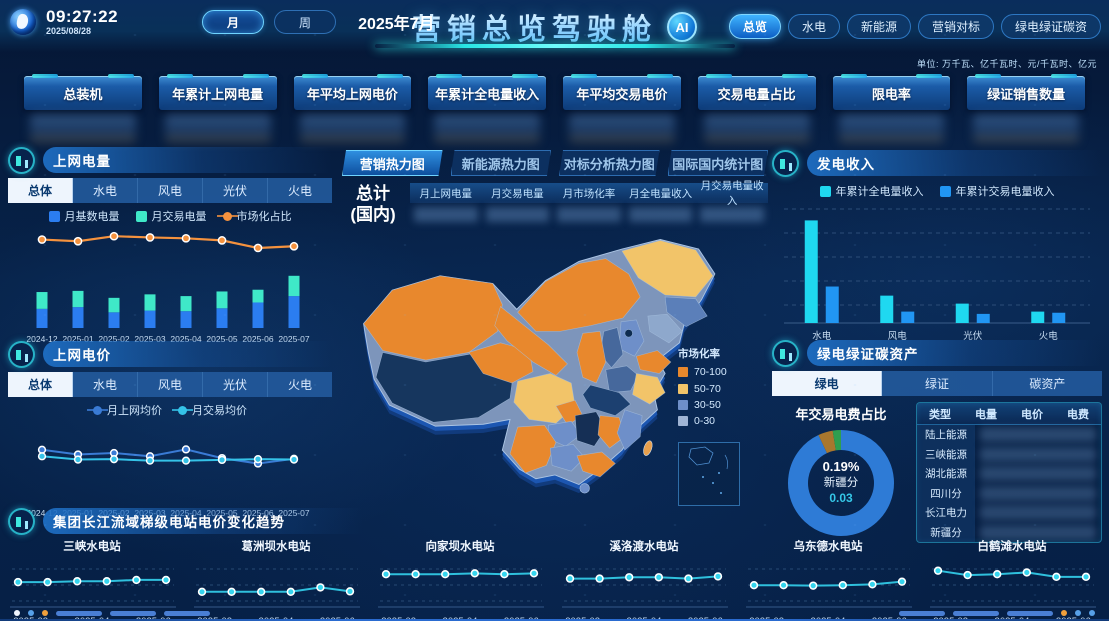 The height and width of the screenshot is (621, 1109). What do you see at coordinates (1050, 26) in the screenshot?
I see `nav-tab-green-cert: 绿电绿证碳资` at bounding box center [1050, 26].